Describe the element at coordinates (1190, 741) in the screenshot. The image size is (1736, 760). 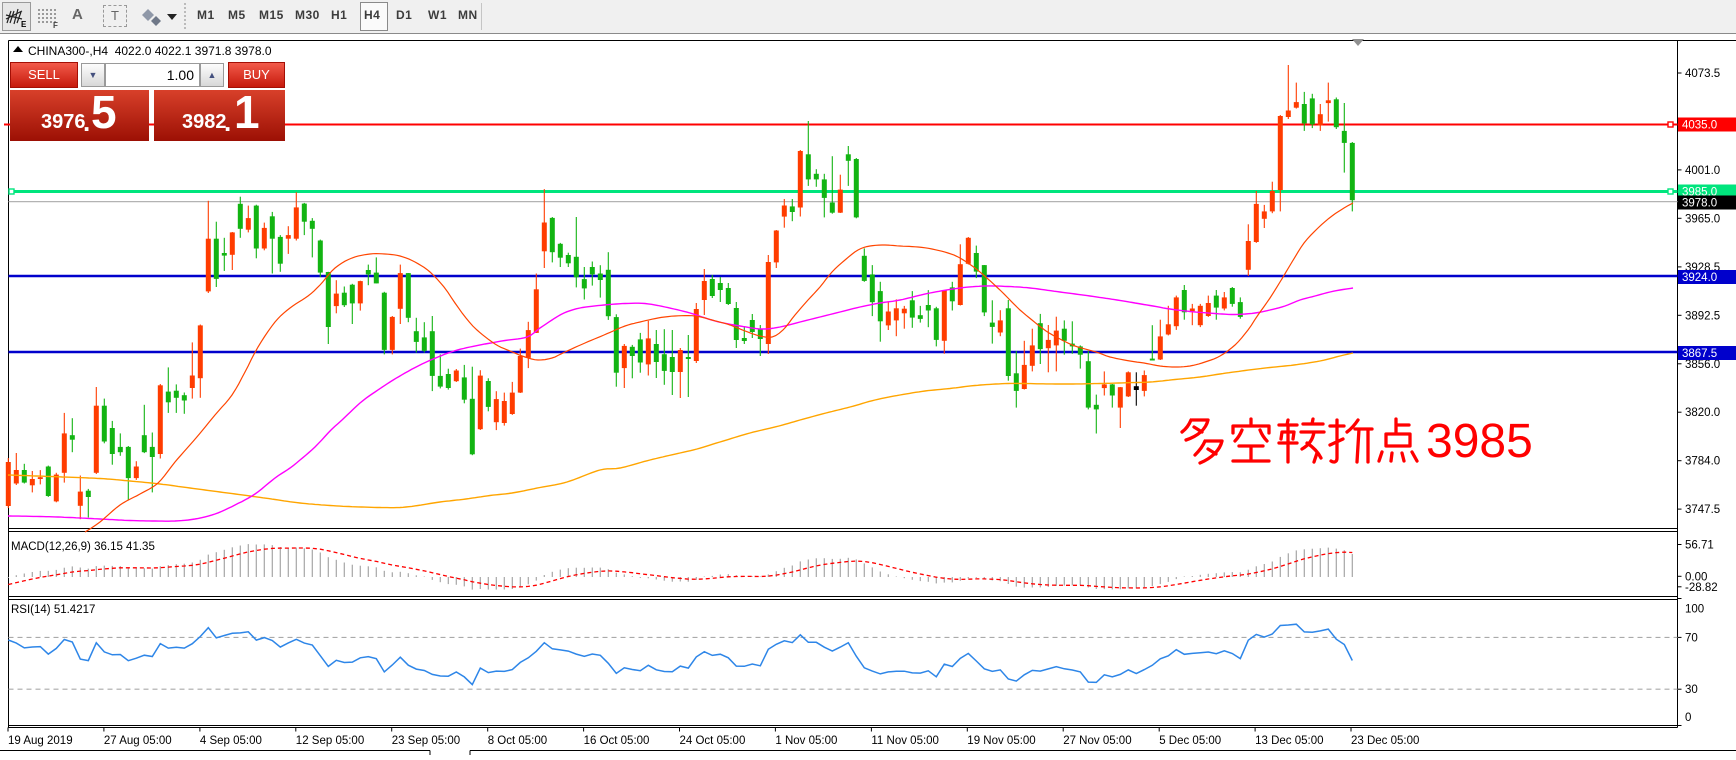
I see `svg-text: 5 Dec 05:00` at that location.